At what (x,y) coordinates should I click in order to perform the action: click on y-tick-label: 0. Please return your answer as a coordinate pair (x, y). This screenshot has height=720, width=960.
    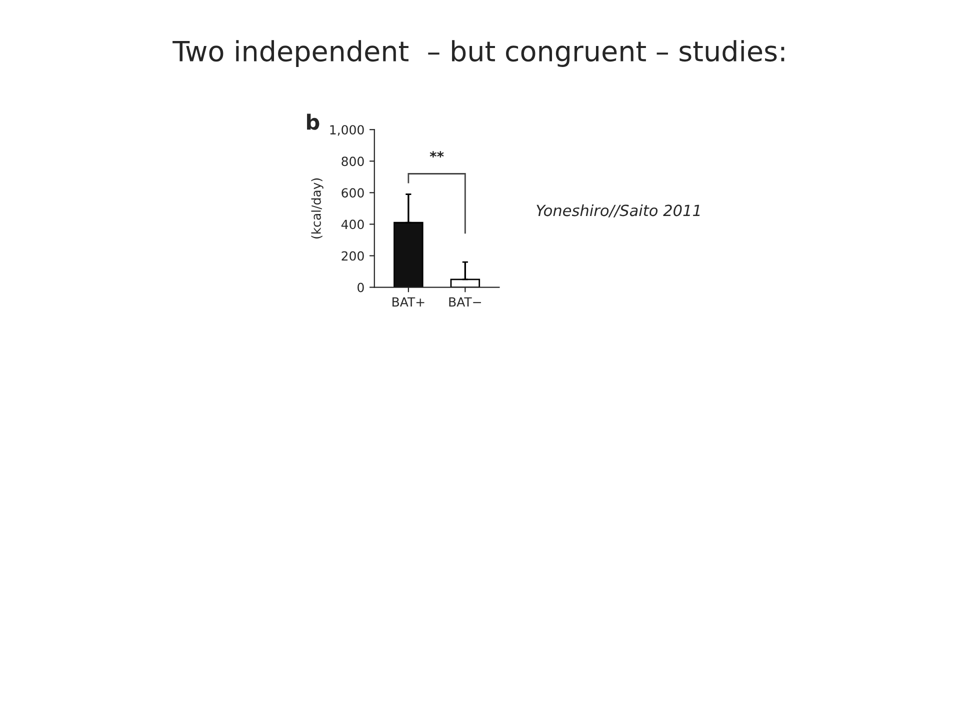
    Looking at the image, I should click on (361, 287).